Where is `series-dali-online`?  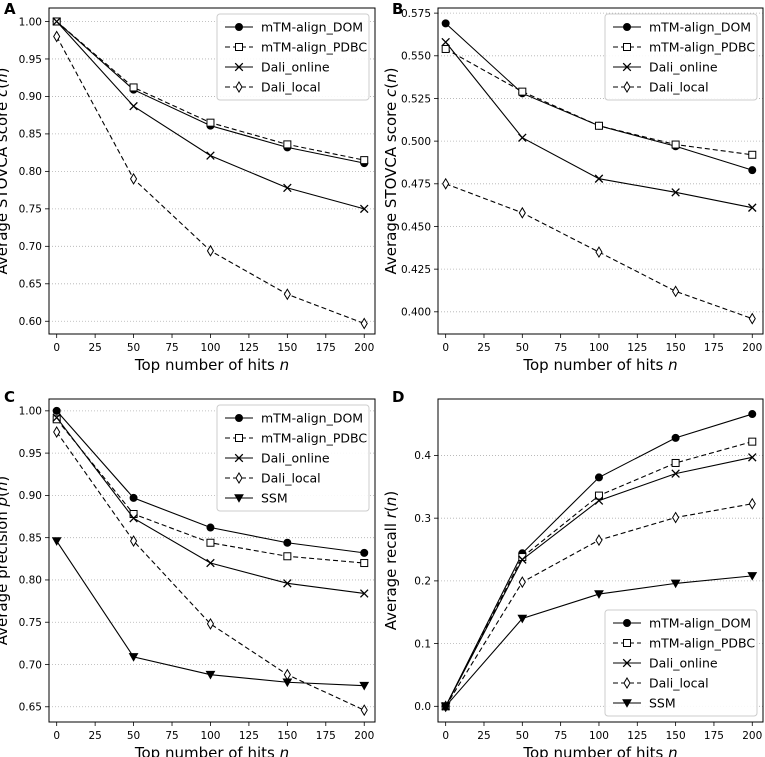
series-dali-online is located at coordinates (210, 505).